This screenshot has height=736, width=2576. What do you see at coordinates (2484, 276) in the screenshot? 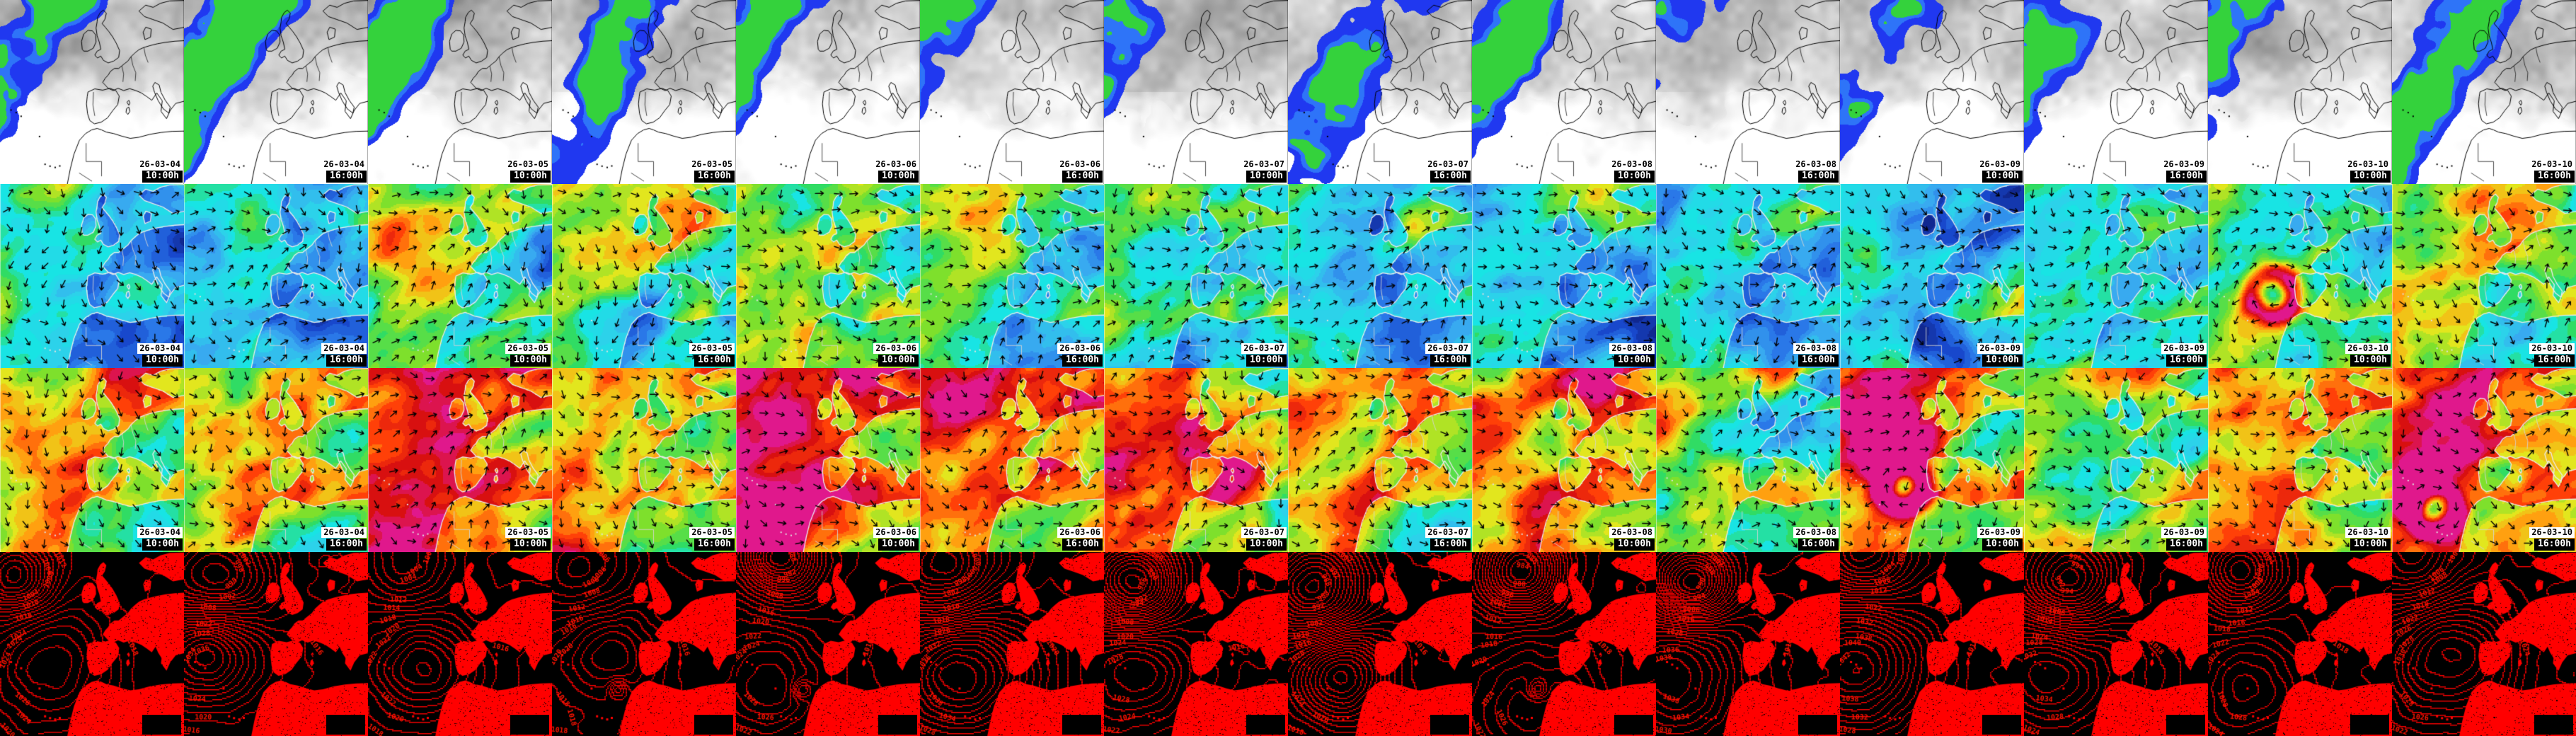
I see `forecast-panel-wind-low-c14: 26-03-10 16:00h` at bounding box center [2484, 276].